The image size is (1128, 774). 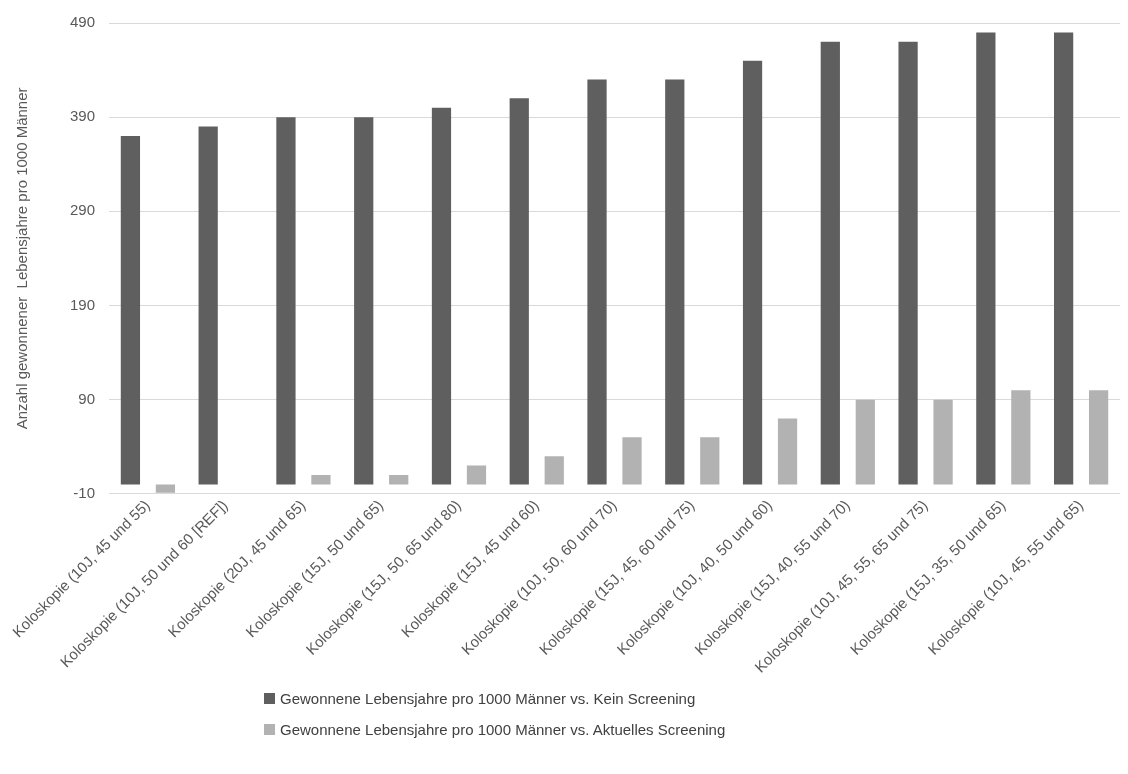 I want to click on y-tick-label: 290, so click(x=83, y=210).